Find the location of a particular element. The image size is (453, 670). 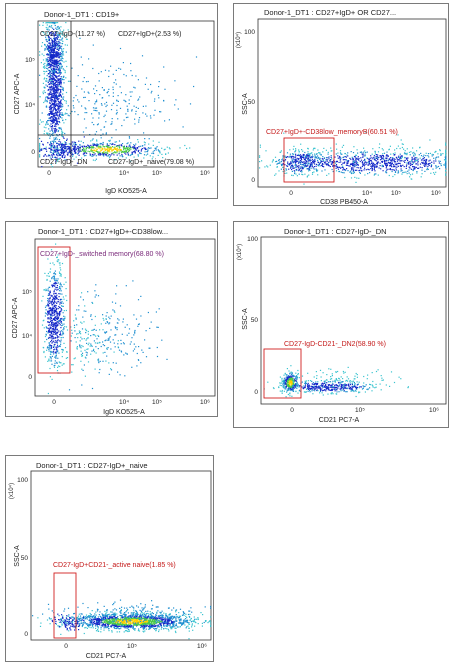

scatter-points is located at coordinates (336, 381).